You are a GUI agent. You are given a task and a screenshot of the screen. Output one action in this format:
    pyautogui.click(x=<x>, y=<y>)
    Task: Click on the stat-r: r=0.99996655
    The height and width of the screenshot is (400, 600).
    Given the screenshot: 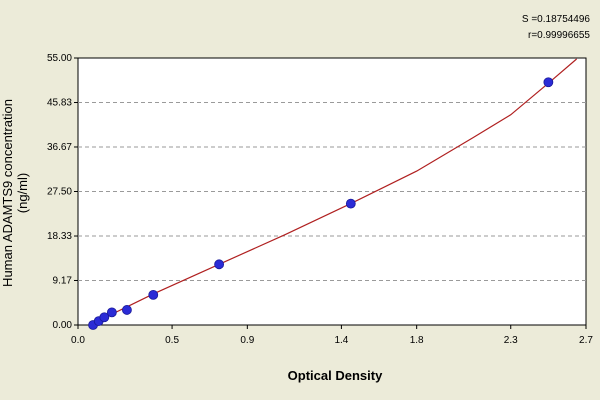 What is the action you would take?
    pyautogui.click(x=558, y=35)
    